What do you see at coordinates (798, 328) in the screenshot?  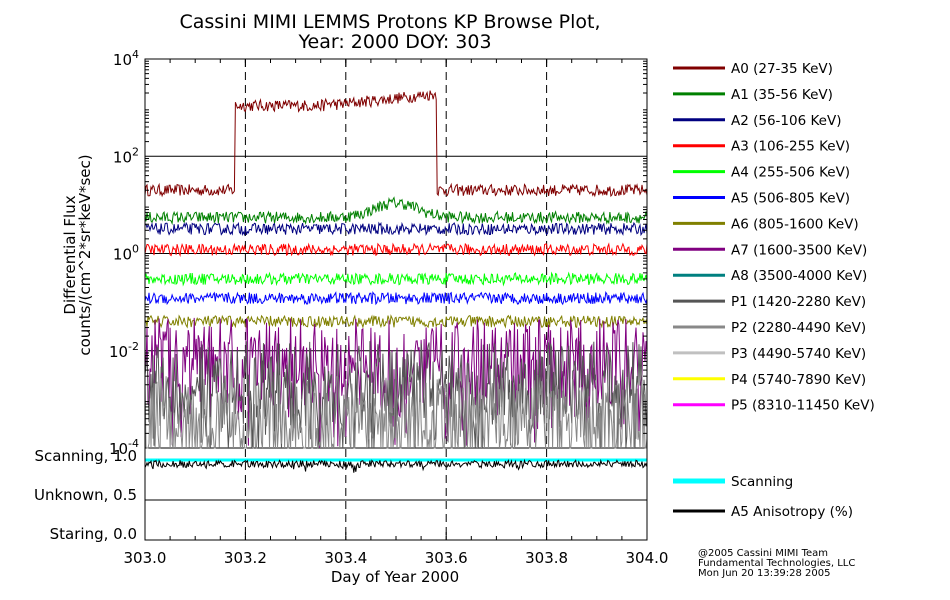 I see `legend-label: P2 (2280-4490 KeV)` at bounding box center [798, 328].